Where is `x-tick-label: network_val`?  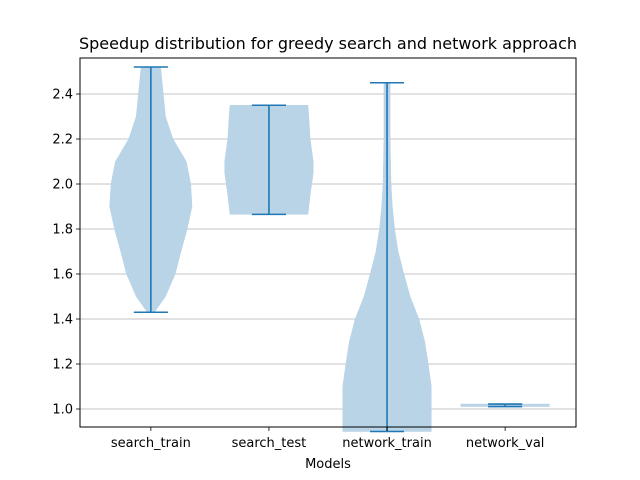
x-tick-label: network_val is located at coordinates (505, 443).